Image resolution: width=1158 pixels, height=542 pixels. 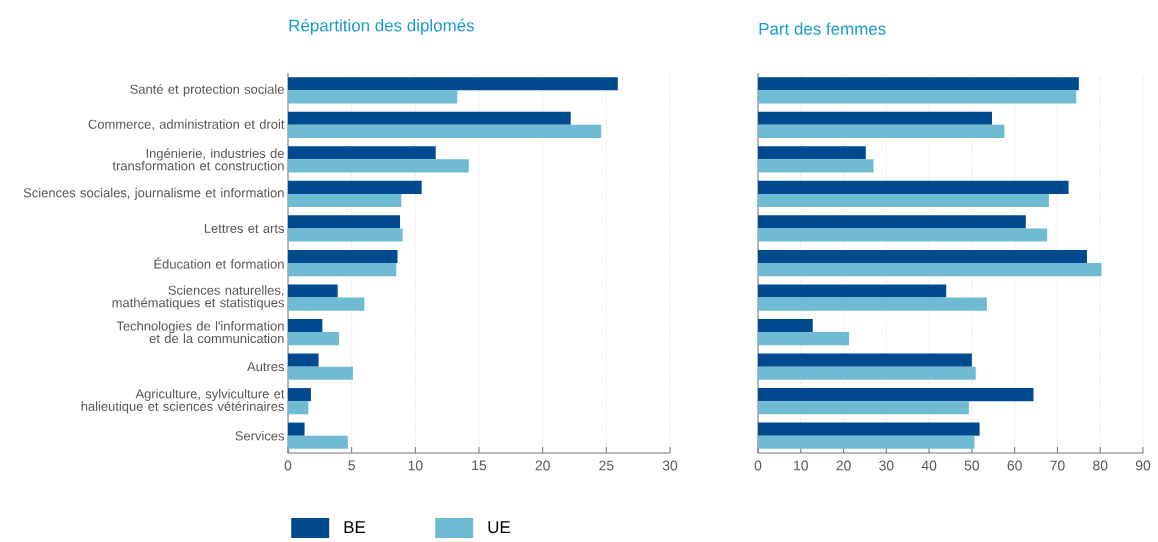 What do you see at coordinates (479, 465) in the screenshot?
I see `x-tick-label: 15` at bounding box center [479, 465].